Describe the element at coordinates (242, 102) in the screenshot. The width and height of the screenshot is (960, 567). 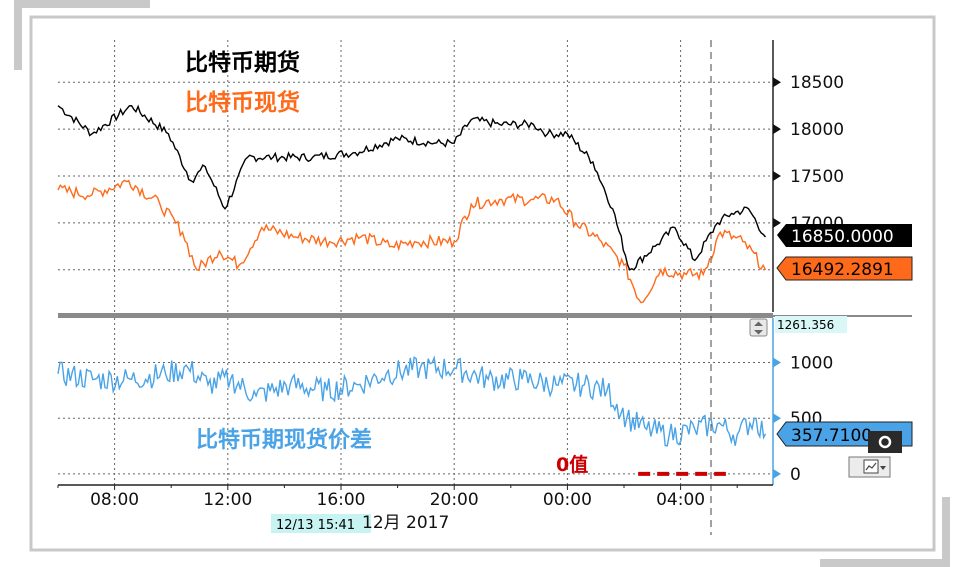
I see `annotation-spot: 比特币现货` at that location.